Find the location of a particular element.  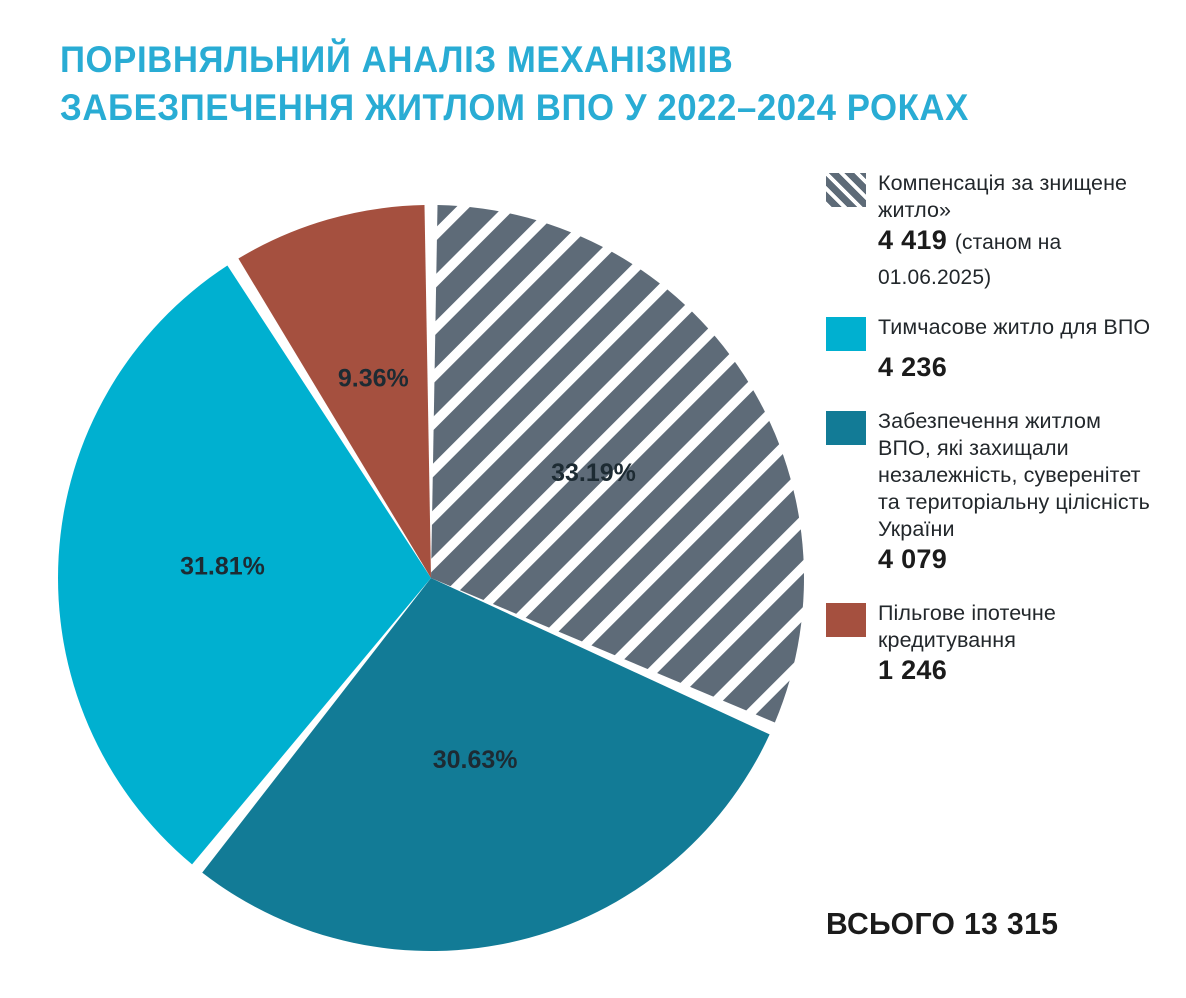

legend-label-temporary-housing: Тимчасове житло для ВПО is located at coordinates (1014, 327).